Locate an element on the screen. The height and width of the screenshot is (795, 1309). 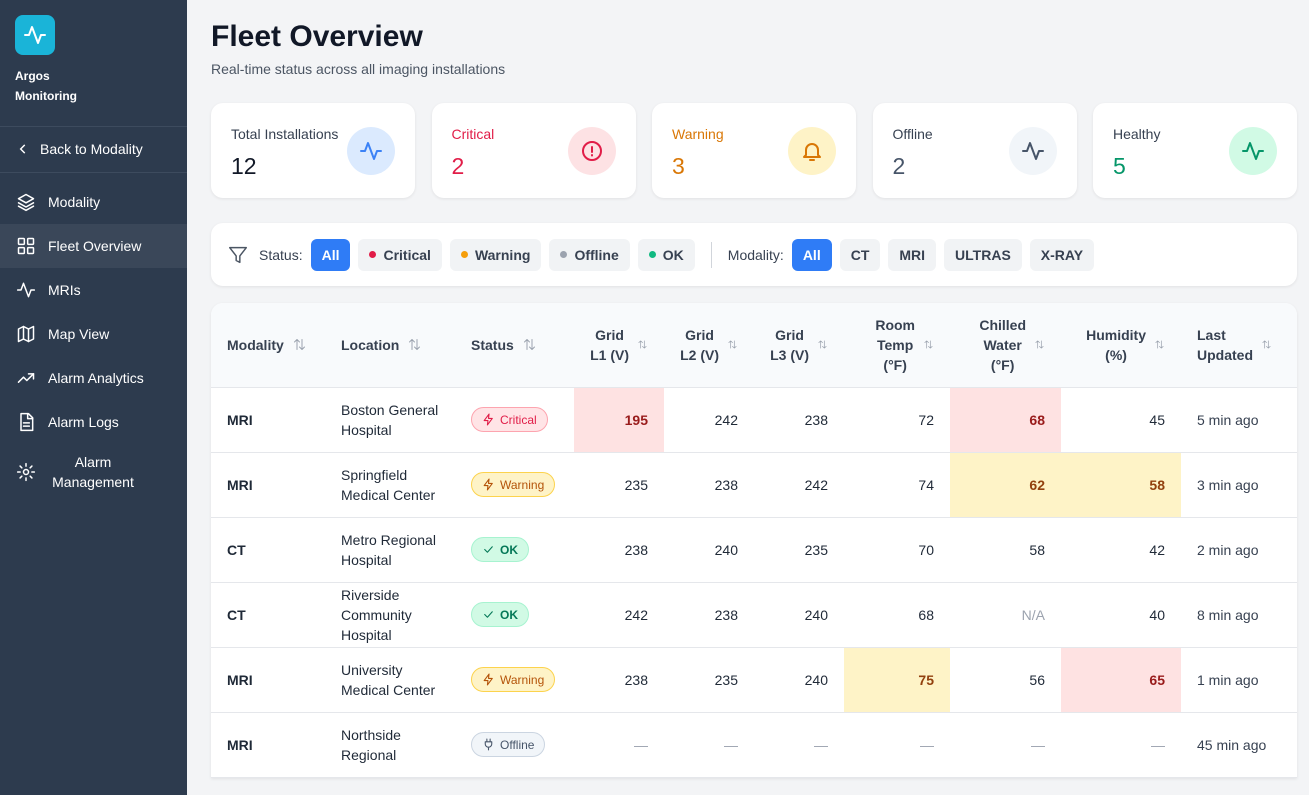
header-line: Chilled is located at coordinates (1002, 324).